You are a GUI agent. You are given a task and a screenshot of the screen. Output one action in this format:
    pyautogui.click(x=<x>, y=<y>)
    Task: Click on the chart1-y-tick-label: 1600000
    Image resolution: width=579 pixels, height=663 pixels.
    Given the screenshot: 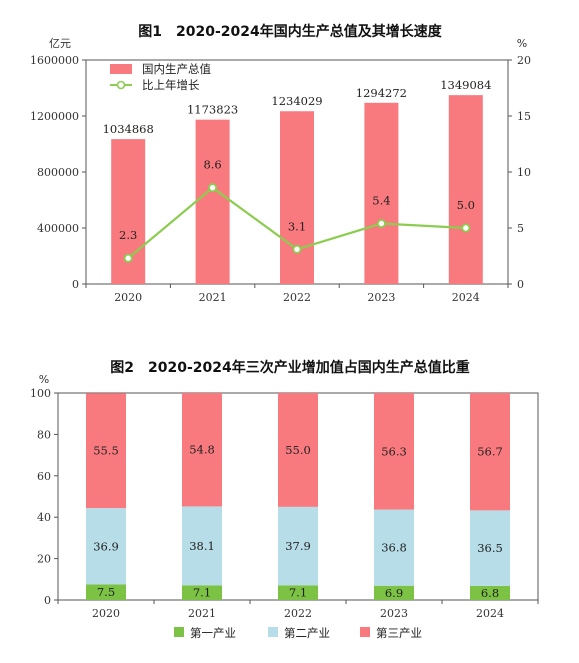 What is the action you would take?
    pyautogui.click(x=54, y=60)
    